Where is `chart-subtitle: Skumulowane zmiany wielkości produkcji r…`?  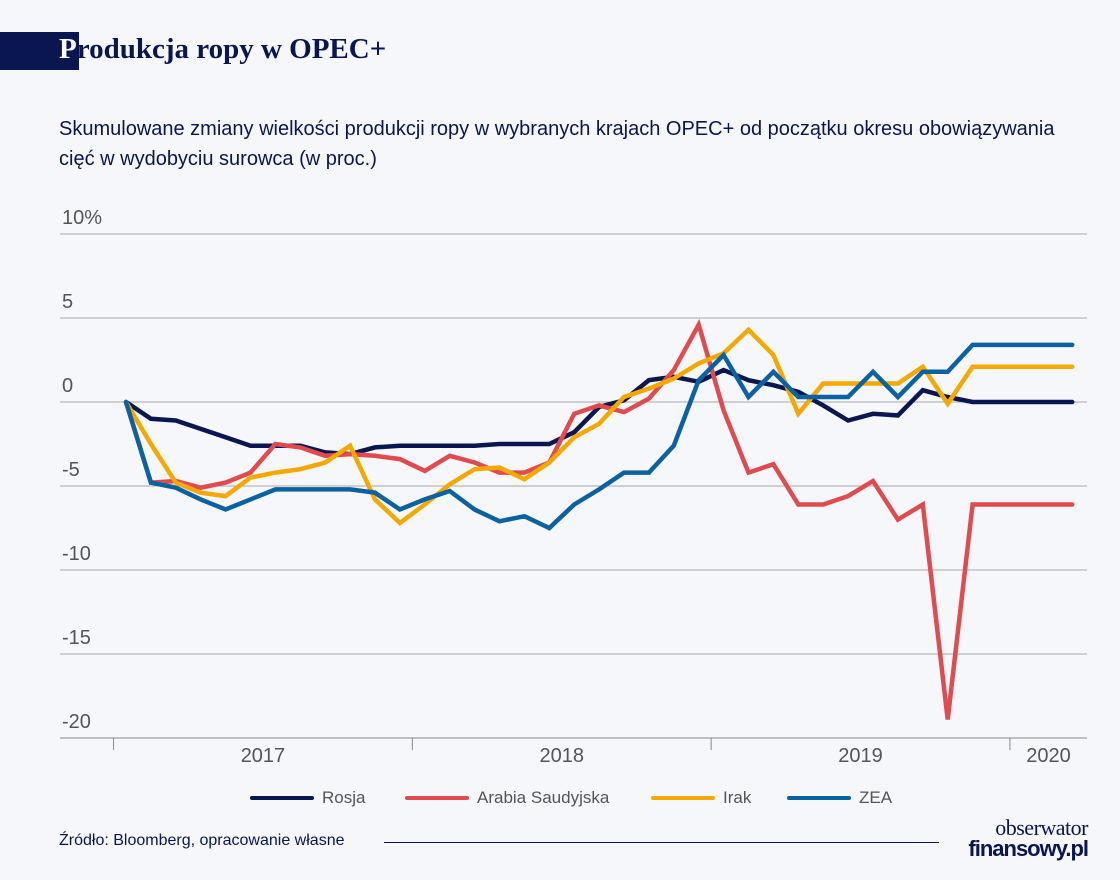
chart-subtitle: Skumulowane zmiany wielkości produkcji r… is located at coordinates (557, 144).